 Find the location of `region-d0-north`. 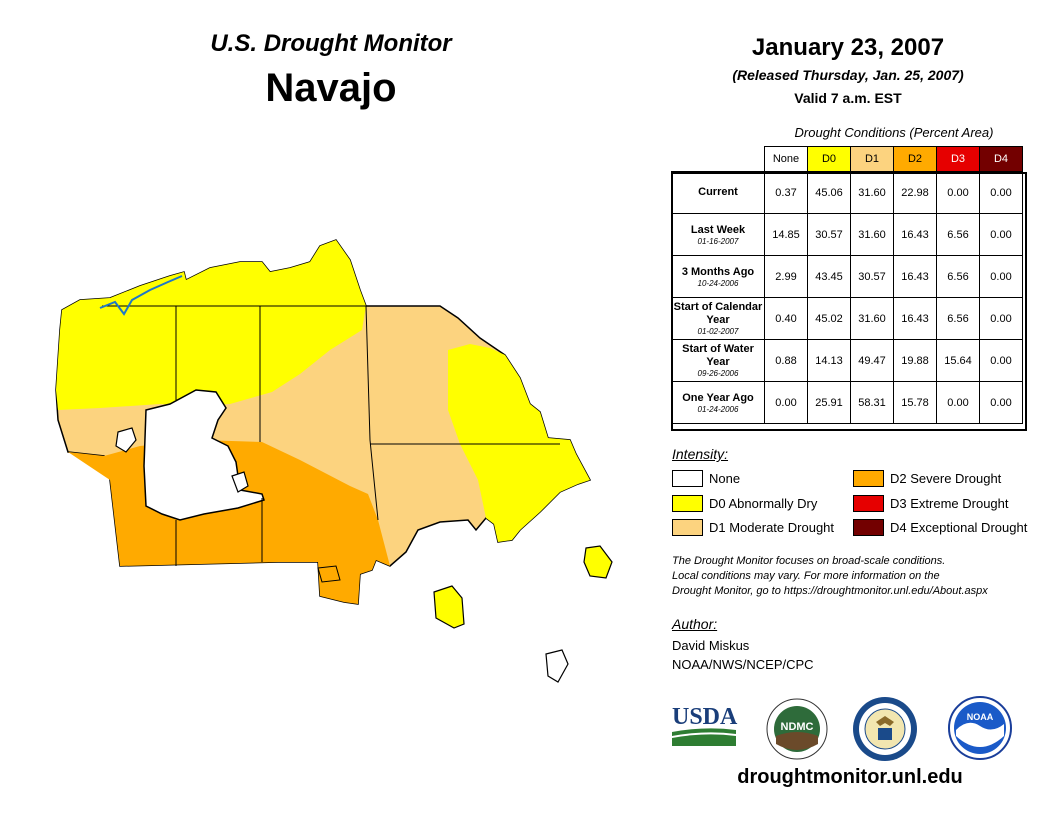

region-d0-north is located at coordinates (211, 325).